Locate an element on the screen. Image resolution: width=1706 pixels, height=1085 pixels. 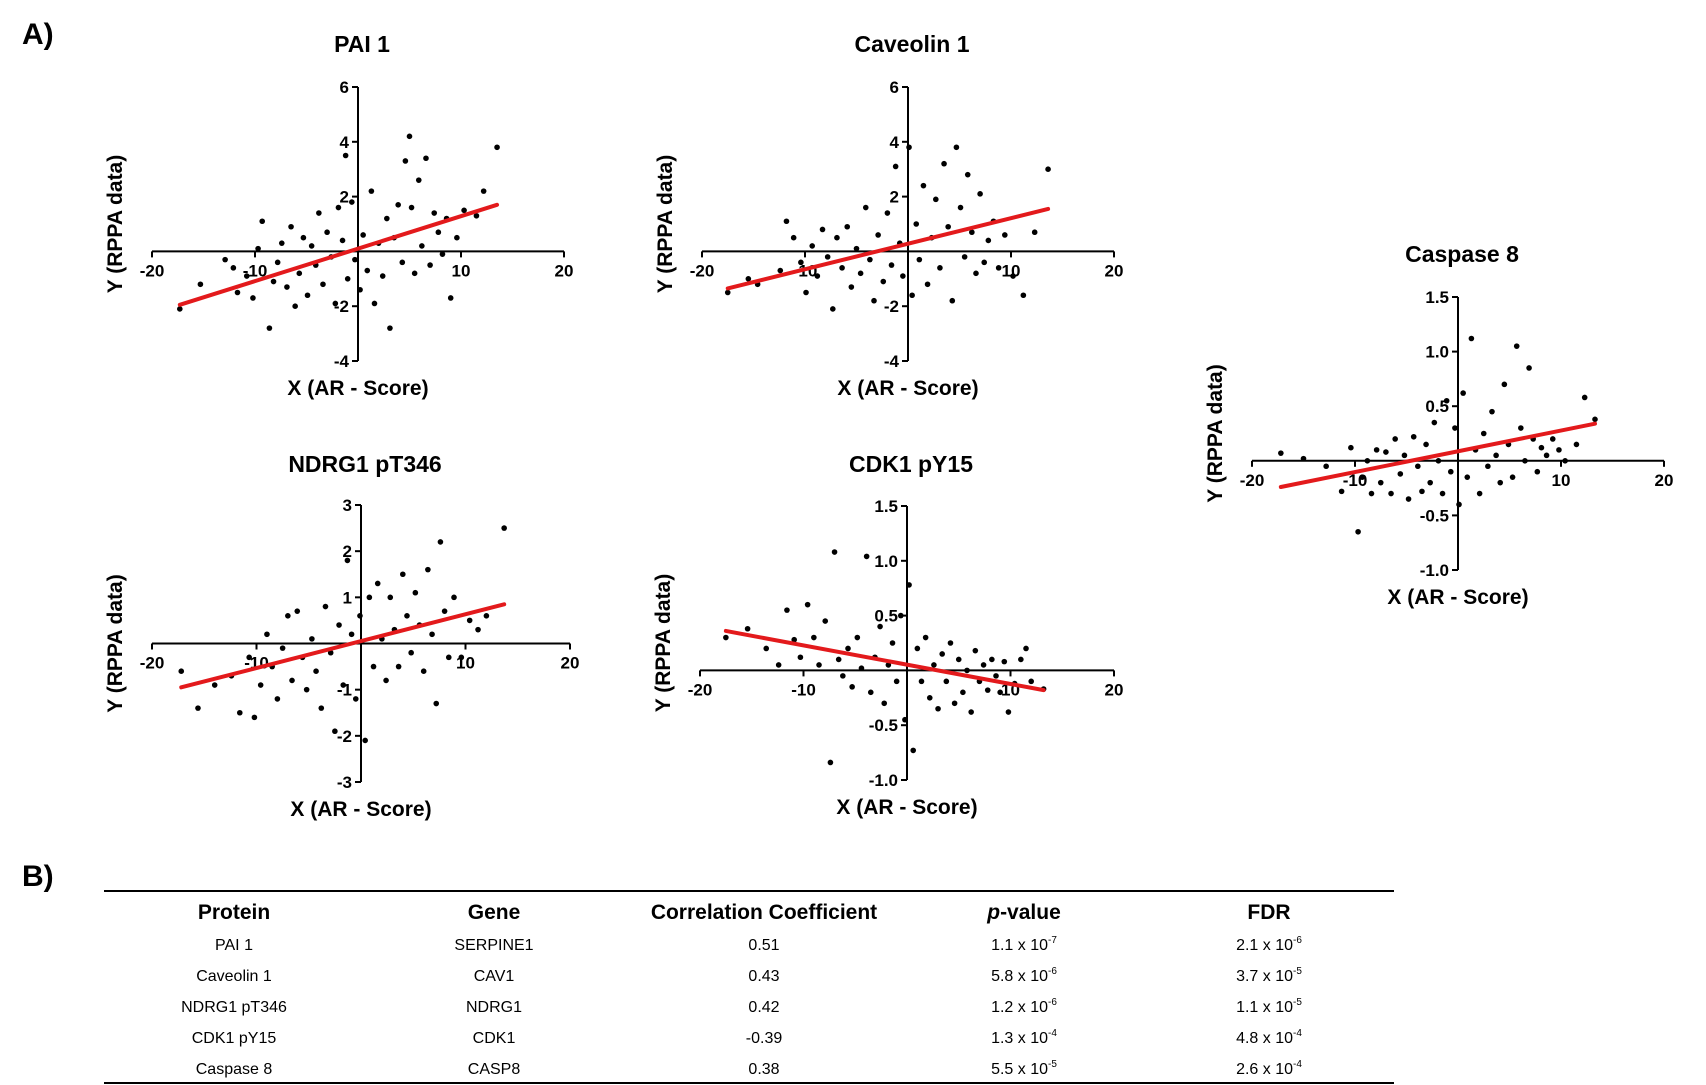
header-gene: Gene is located at coordinates (494, 912).